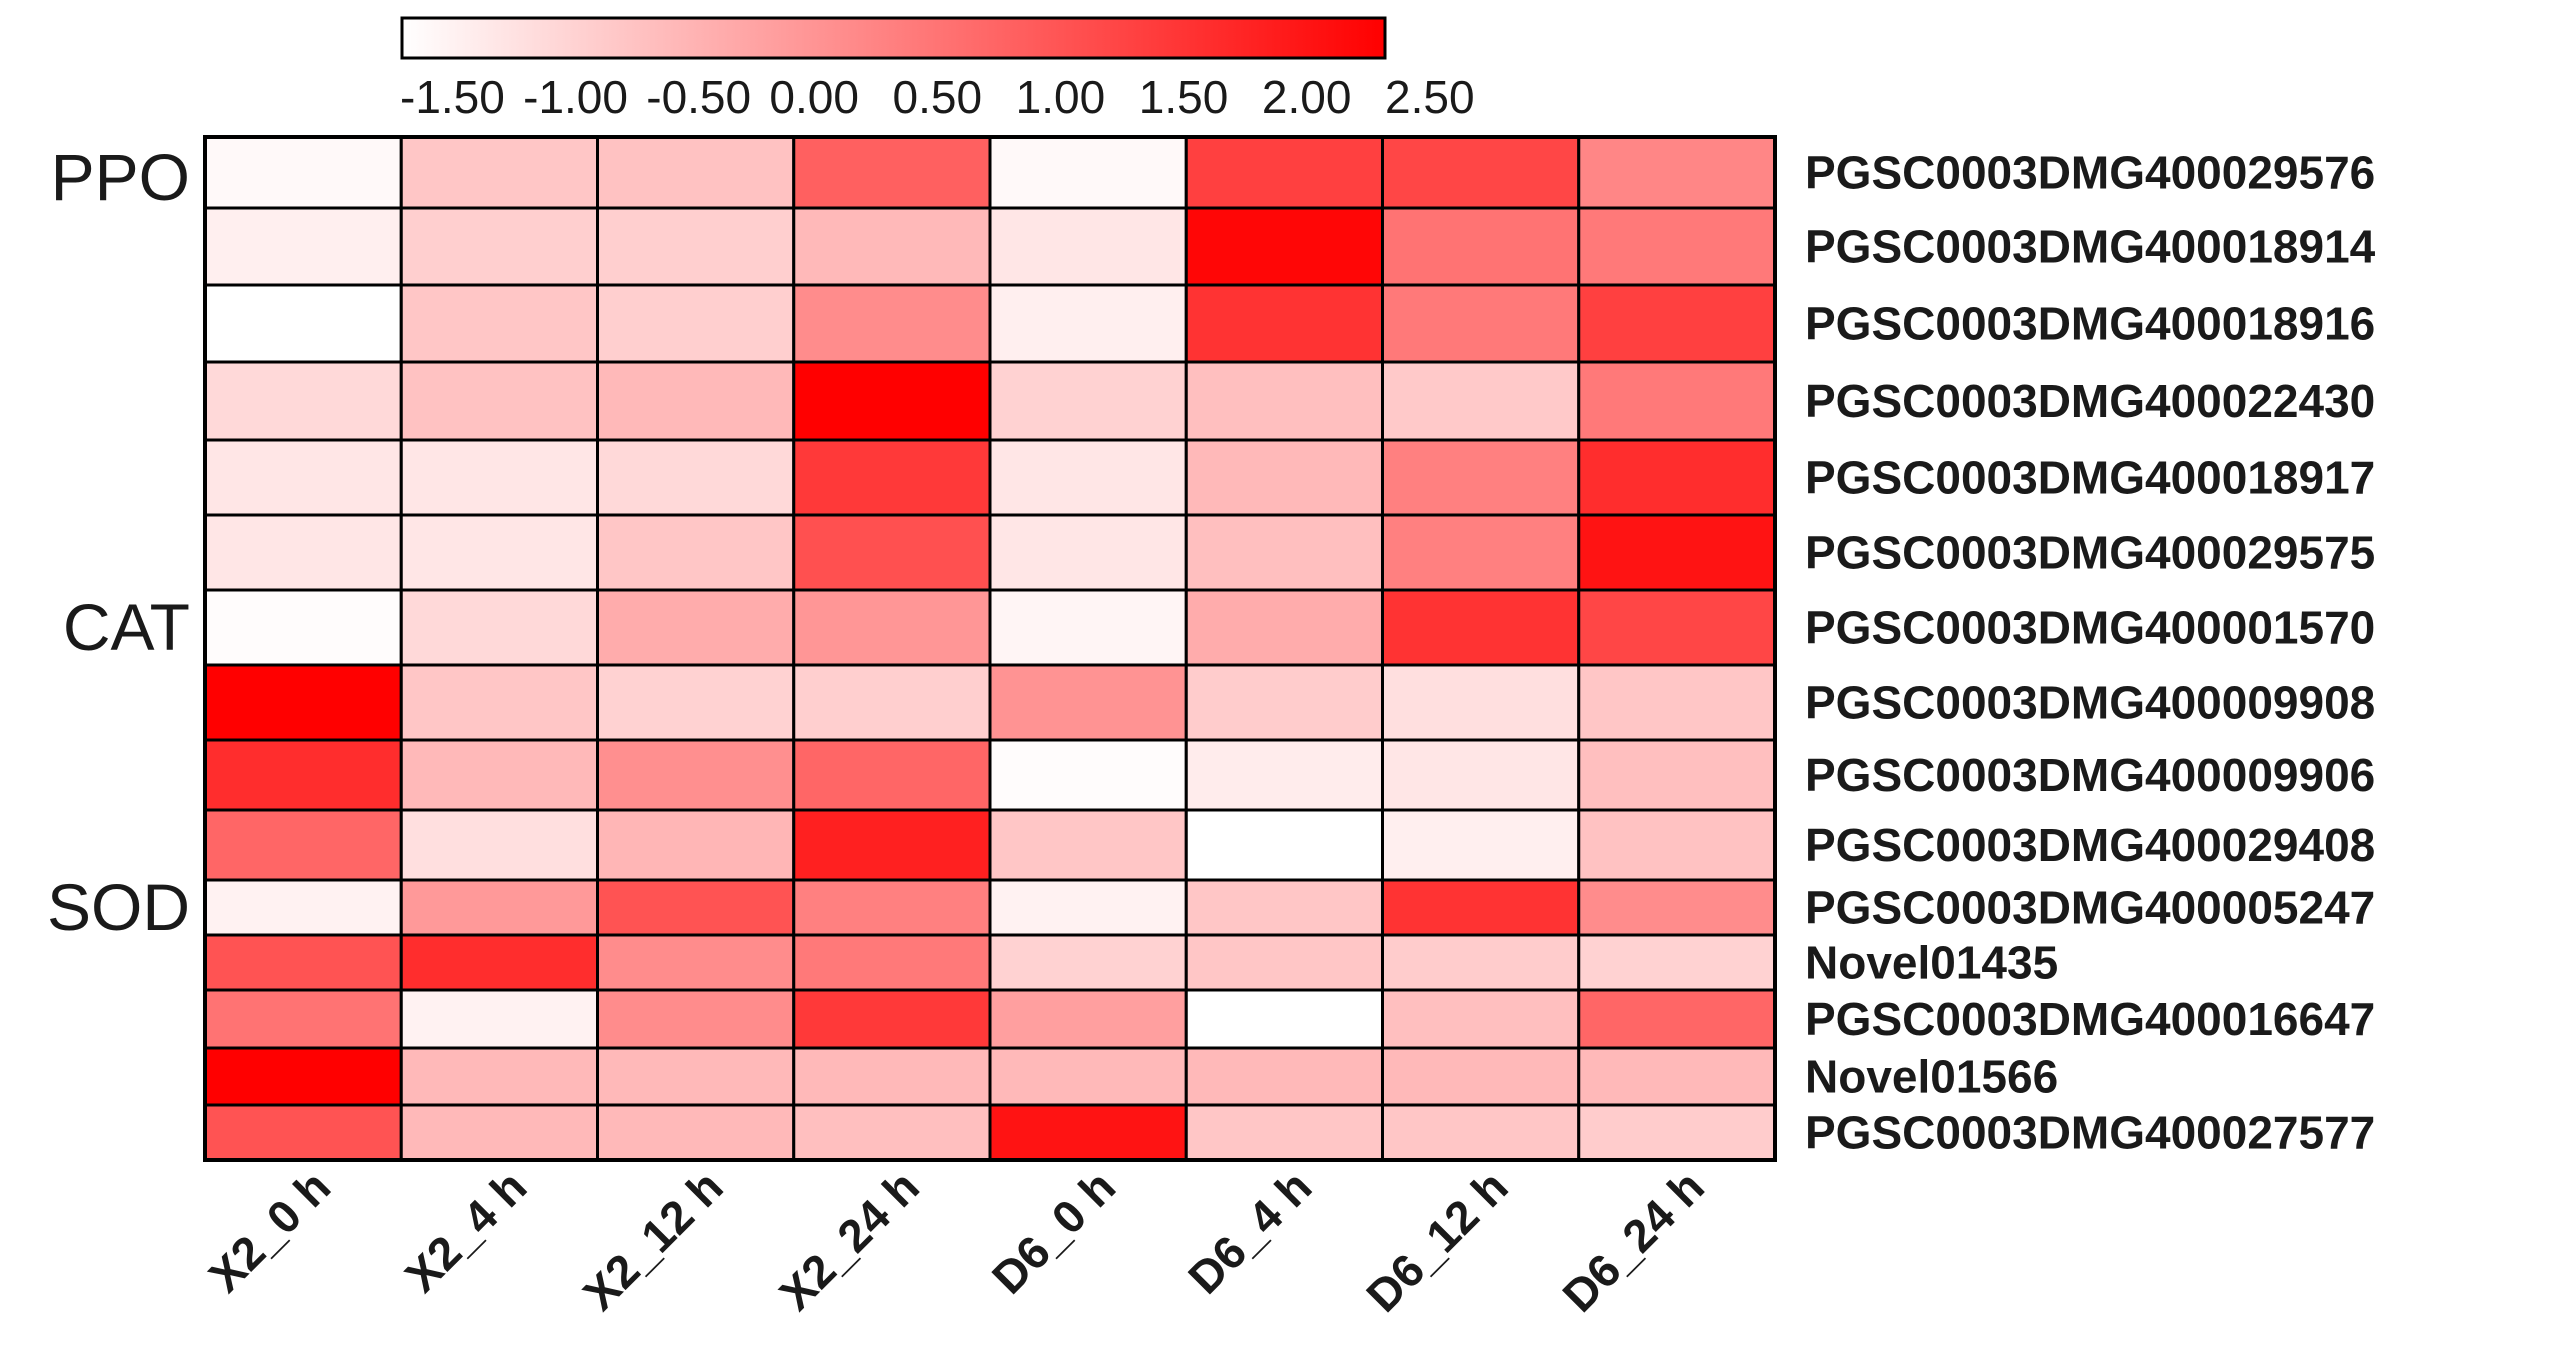  What do you see at coordinates (1931, 963) in the screenshot?
I see `row-label: Novel01435` at bounding box center [1931, 963].